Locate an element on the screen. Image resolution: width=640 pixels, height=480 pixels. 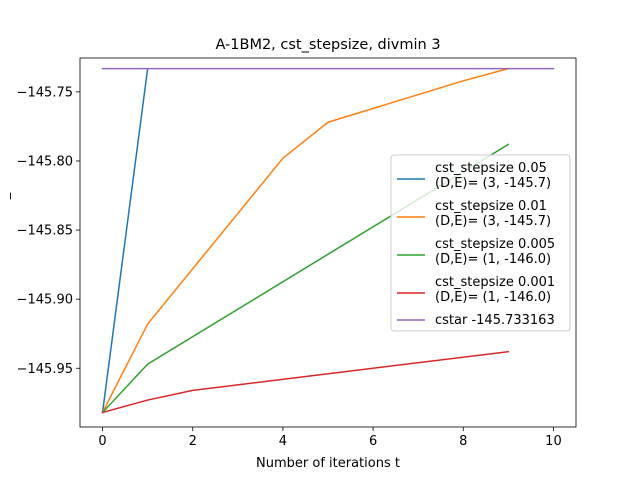
legend-label-4: cst_stepsize 0.001 (D,E)= (1, -146.0) is located at coordinates (495, 290).